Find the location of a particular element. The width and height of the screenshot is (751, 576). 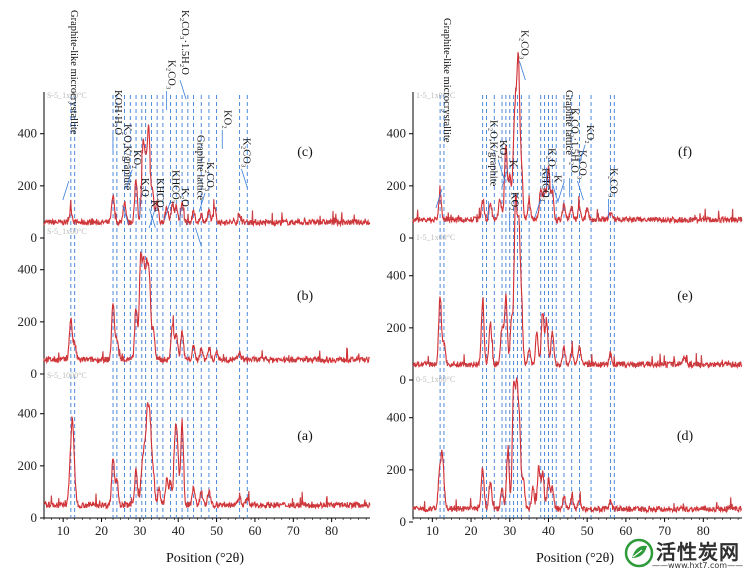

panel-label: (a) is located at coordinates (305, 436).